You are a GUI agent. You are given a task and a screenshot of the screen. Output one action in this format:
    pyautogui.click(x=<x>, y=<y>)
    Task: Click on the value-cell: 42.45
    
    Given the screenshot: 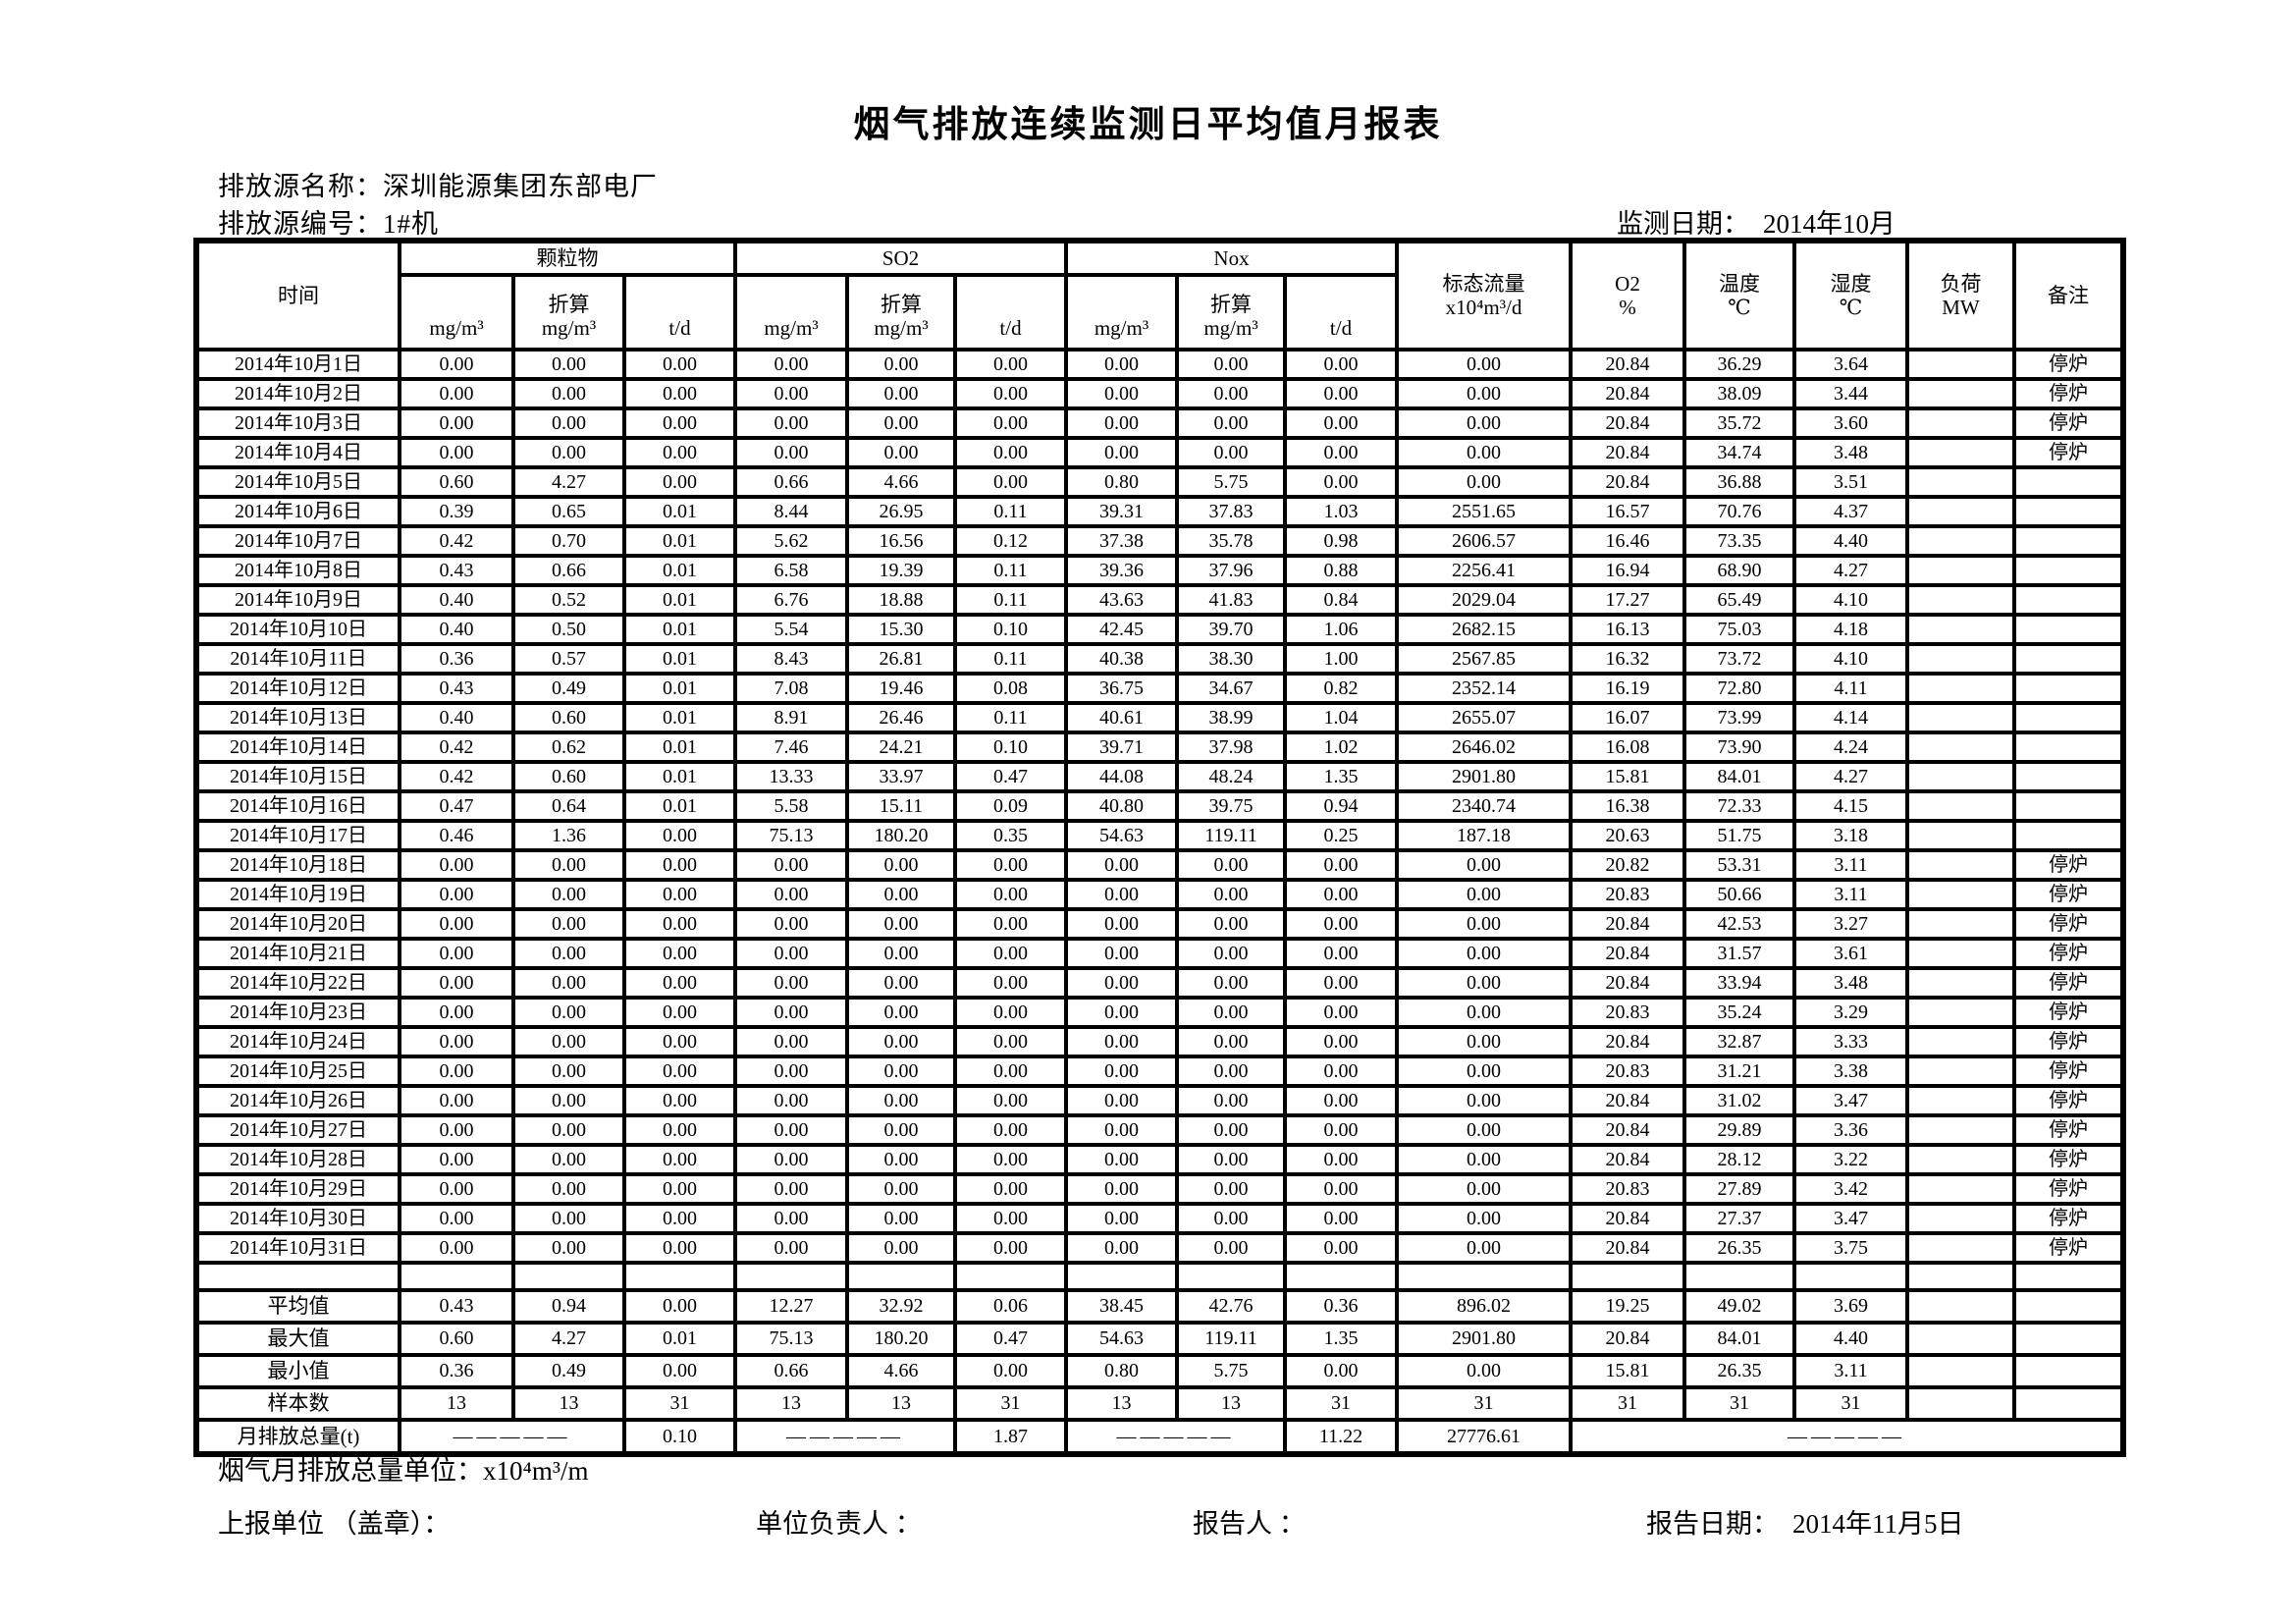 What is the action you would take?
    pyautogui.click(x=1121, y=629)
    